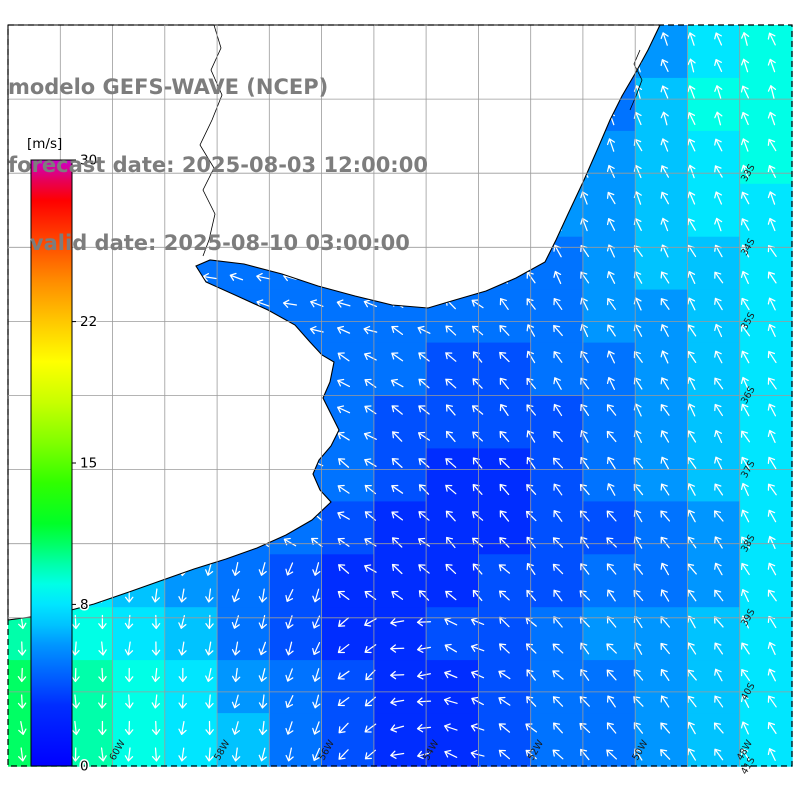 The width and height of the screenshot is (800, 800). Describe the element at coordinates (88, 161) in the screenshot. I see `colorbar-tick-label: 30` at that location.